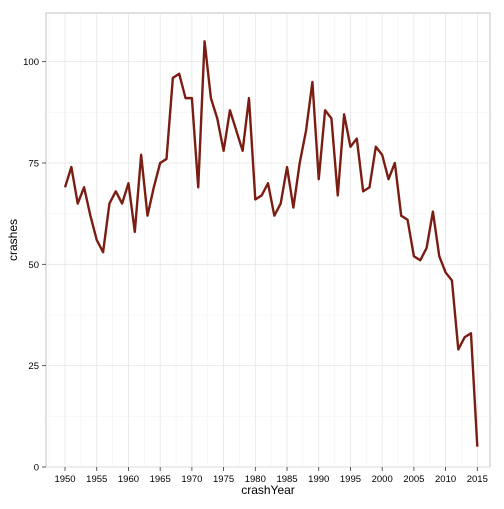 The width and height of the screenshot is (504, 509). Describe the element at coordinates (382, 479) in the screenshot. I see `x-tick-label: 2000` at that location.